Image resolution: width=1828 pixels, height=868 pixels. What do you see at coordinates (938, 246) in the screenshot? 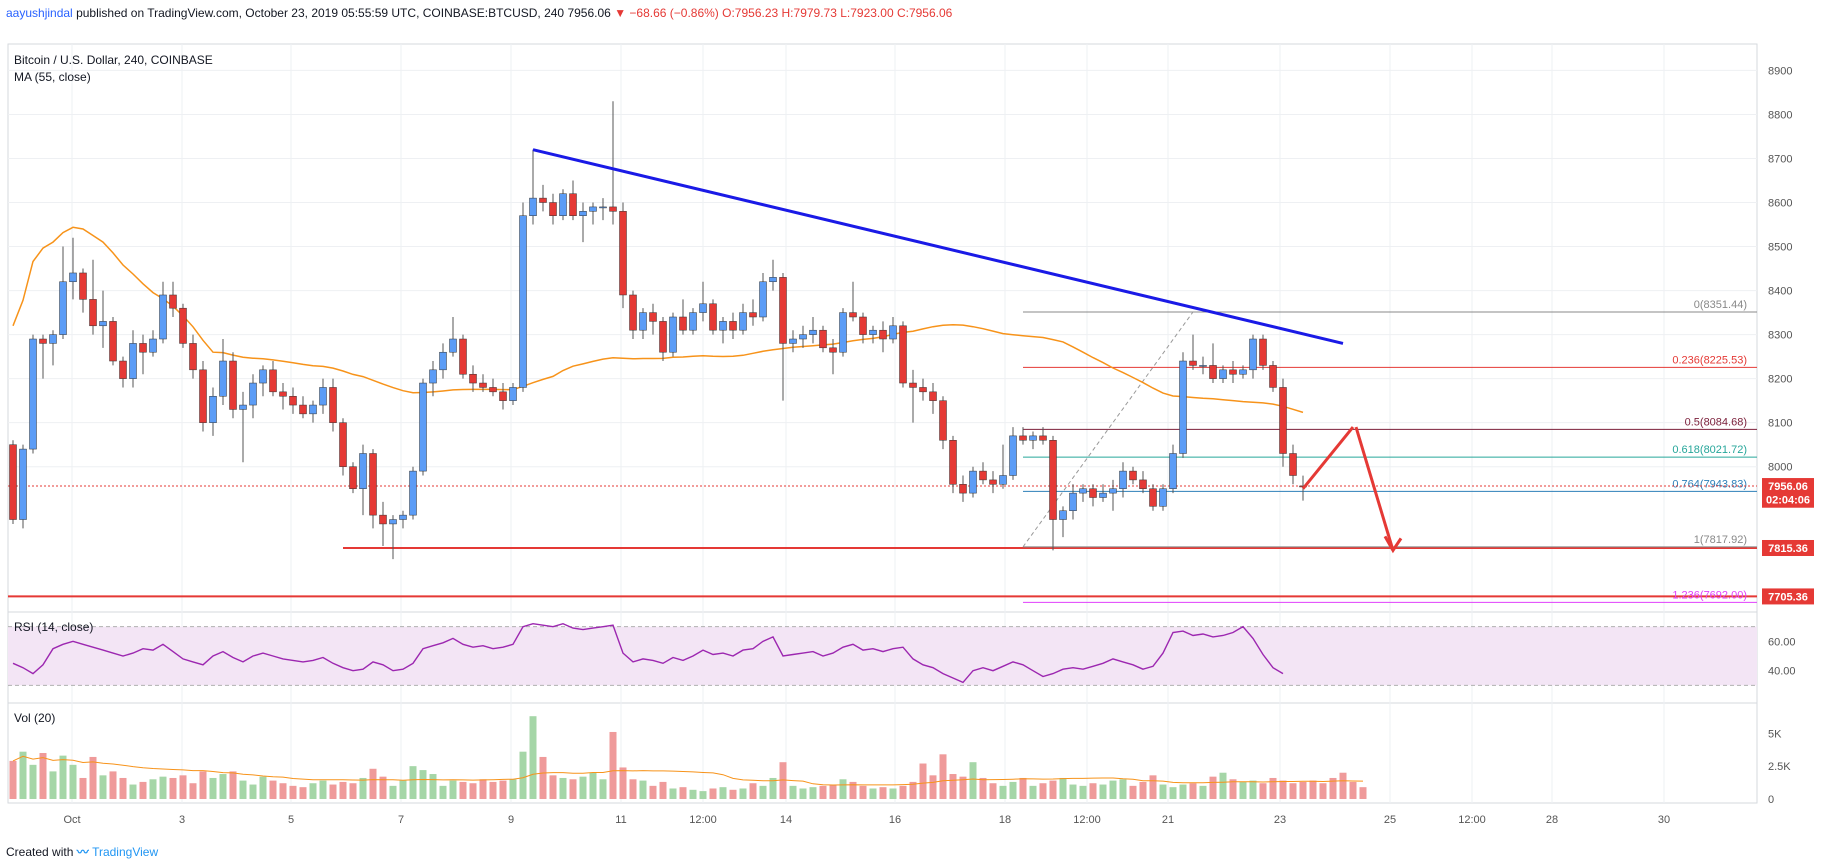
I see `bearish-trendline` at bounding box center [938, 246].